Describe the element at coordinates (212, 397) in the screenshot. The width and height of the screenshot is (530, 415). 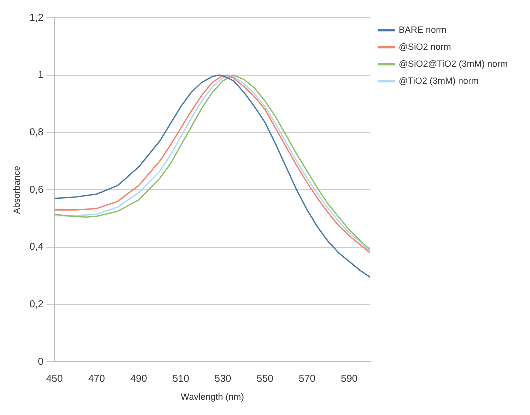
I see `x-axis-title: Wavlength (nm)` at that location.